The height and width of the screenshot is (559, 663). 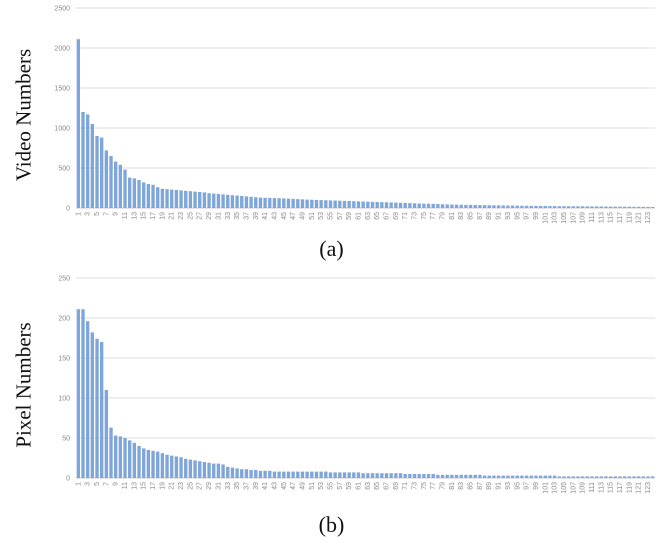 I want to click on x-tick-label: 57, so click(x=340, y=486).